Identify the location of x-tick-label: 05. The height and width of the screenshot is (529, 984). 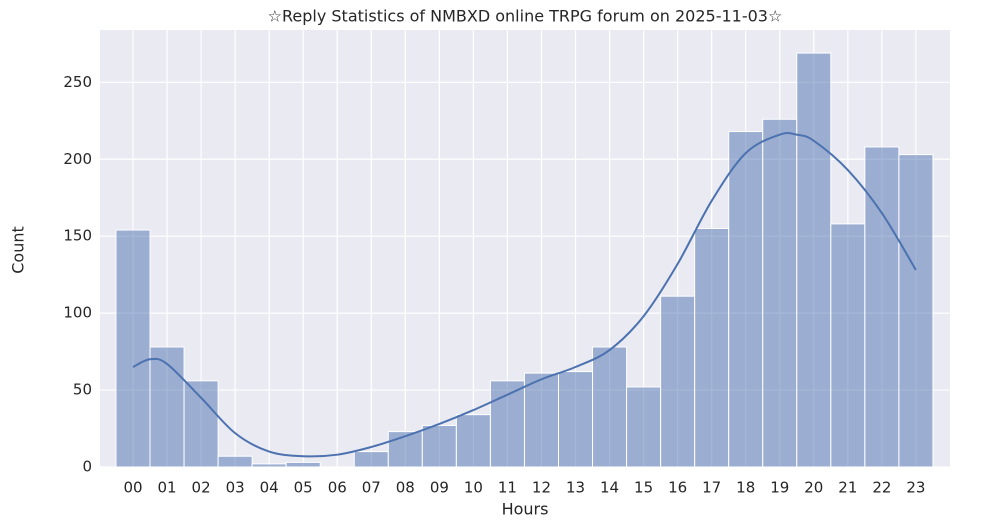
(303, 488).